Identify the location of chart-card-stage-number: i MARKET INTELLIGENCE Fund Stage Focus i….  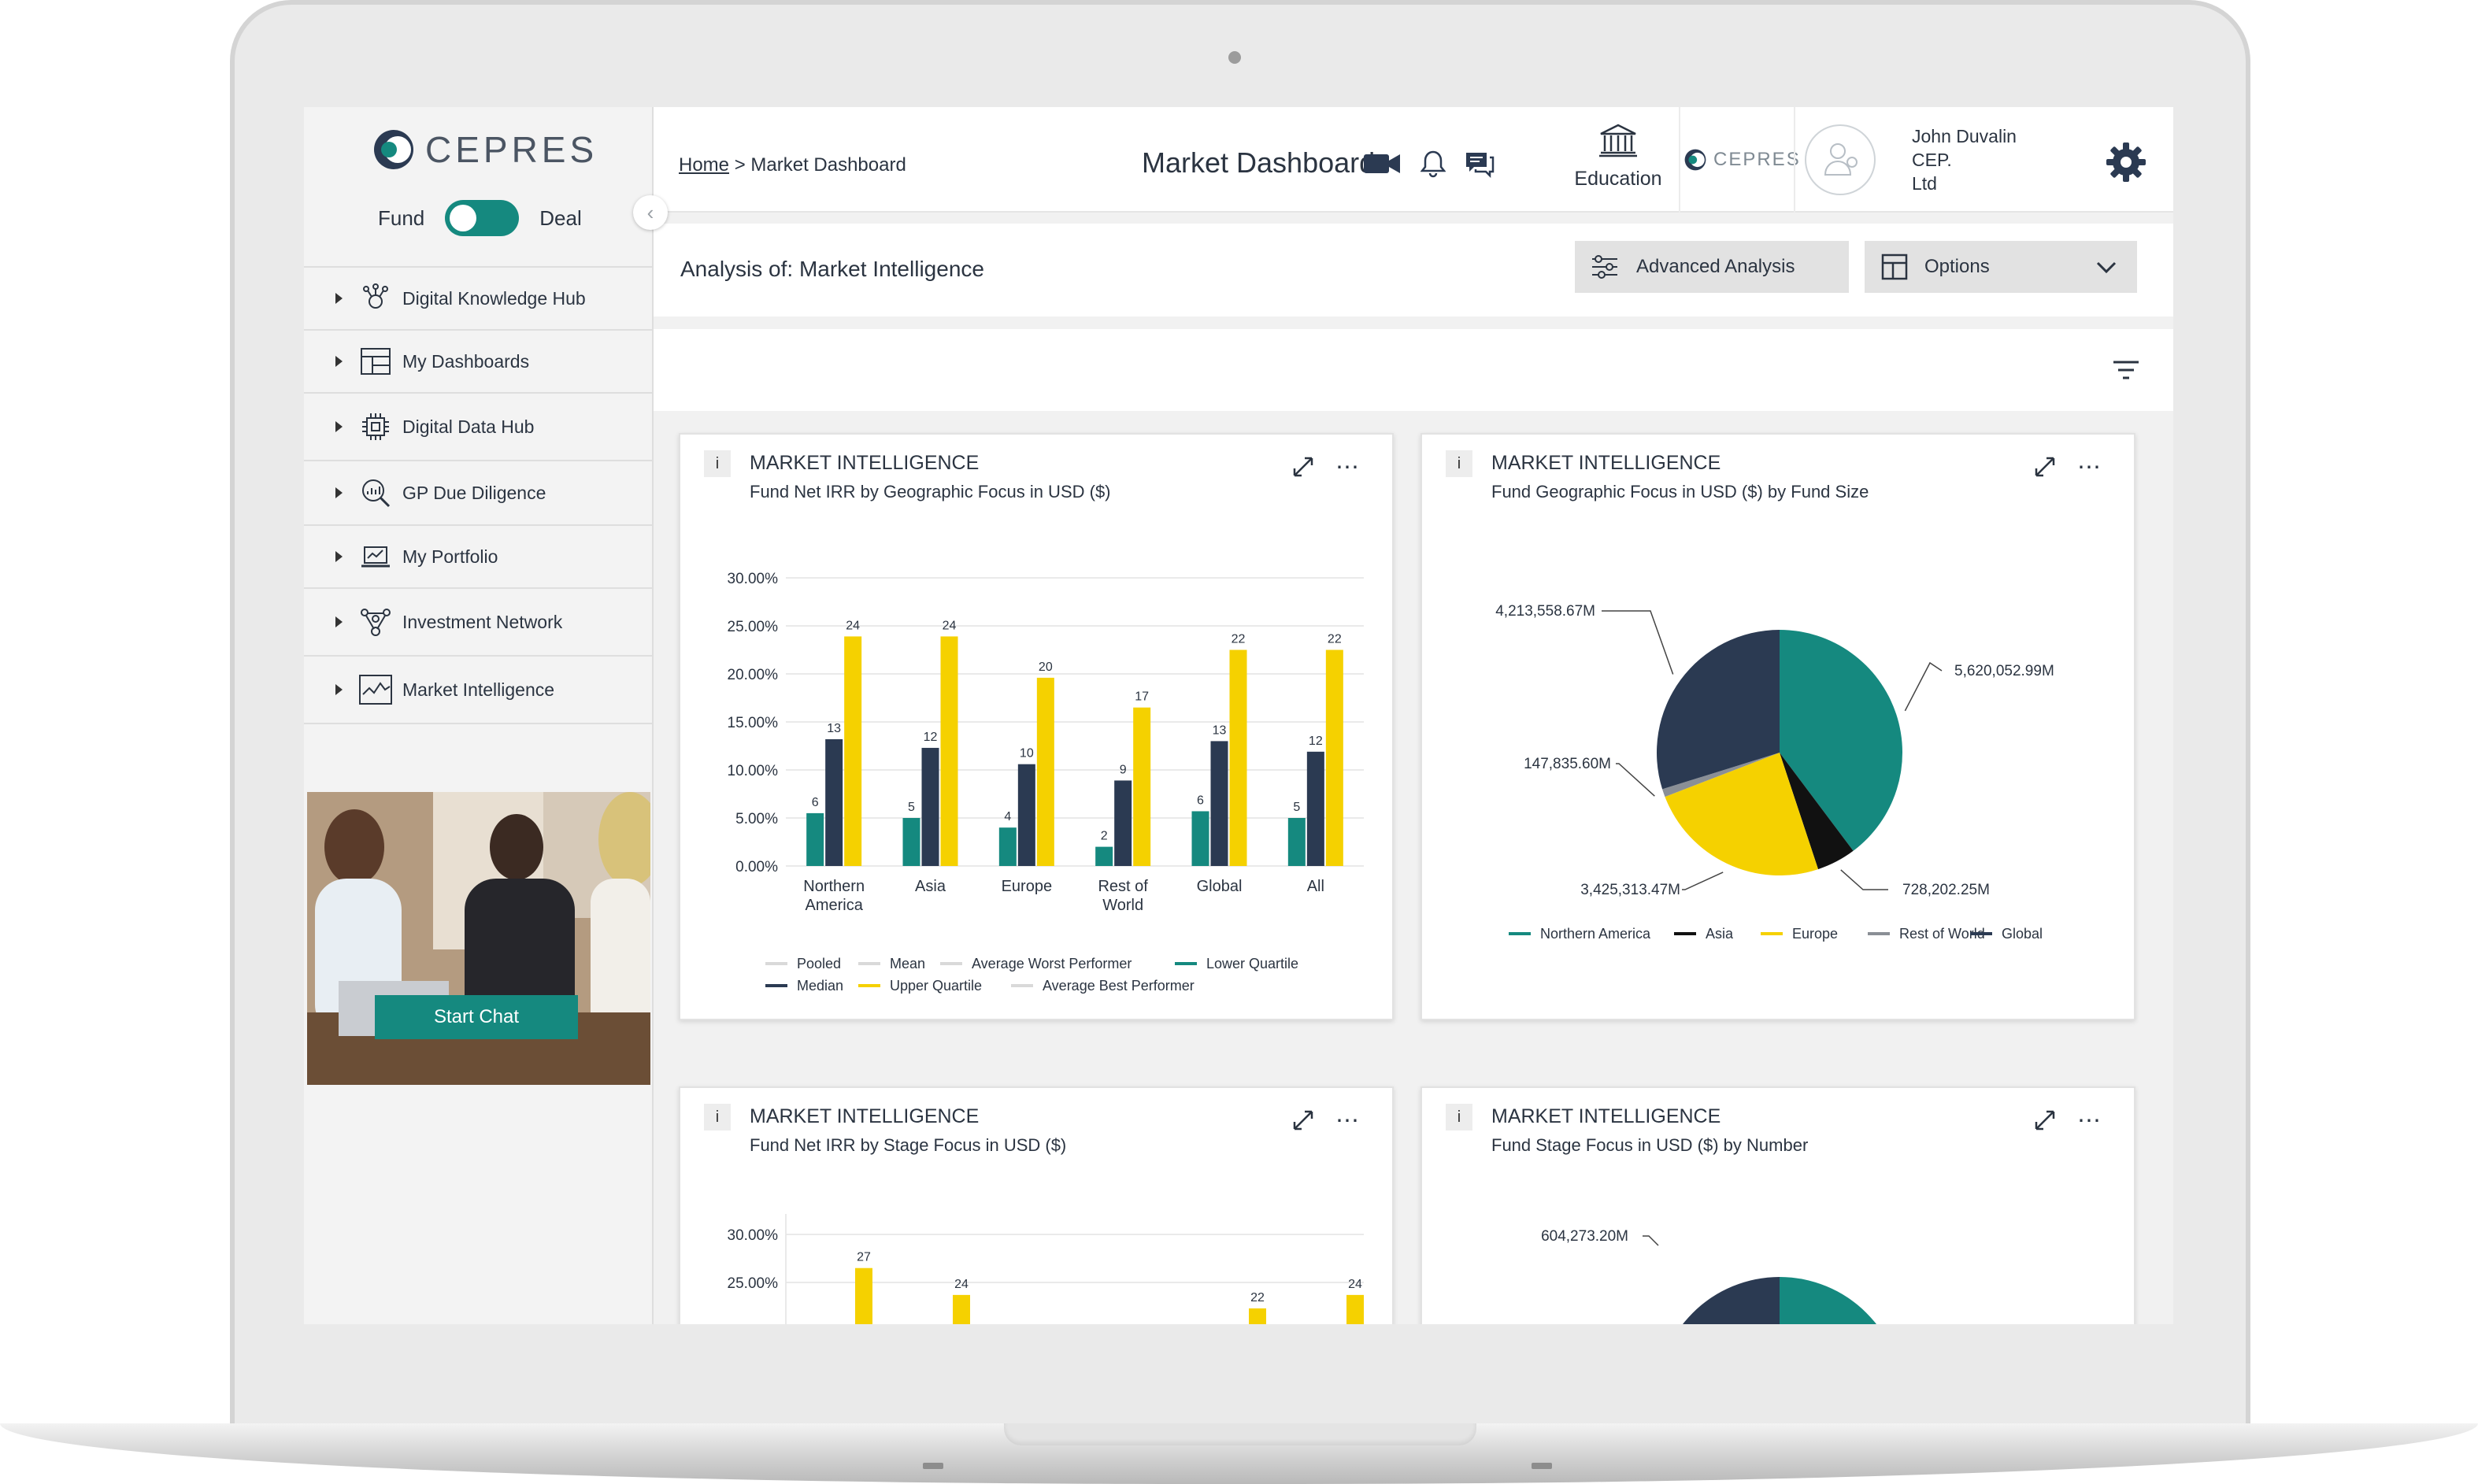
(1777, 1205).